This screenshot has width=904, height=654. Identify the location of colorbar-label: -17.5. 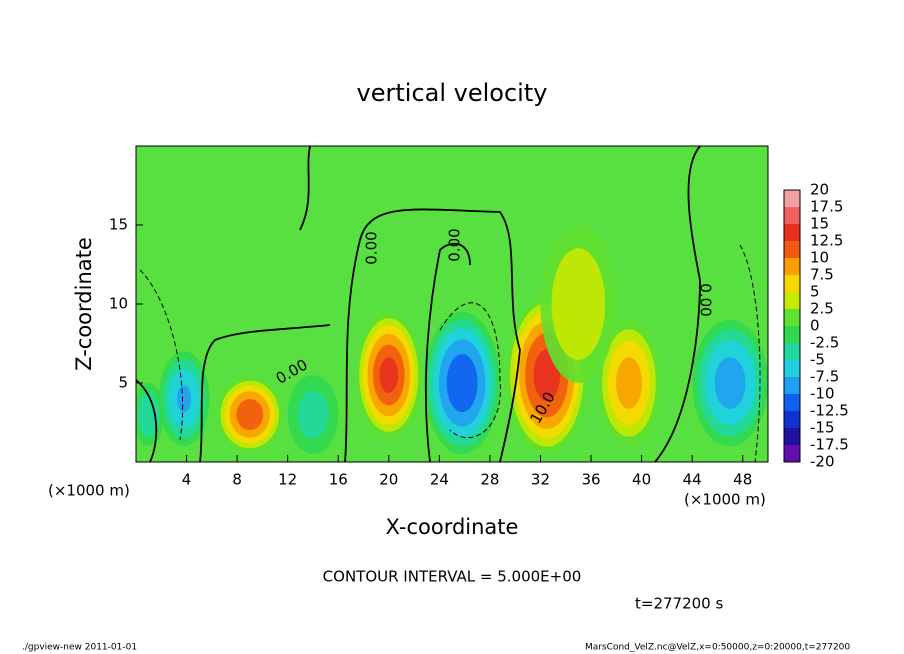
(829, 445).